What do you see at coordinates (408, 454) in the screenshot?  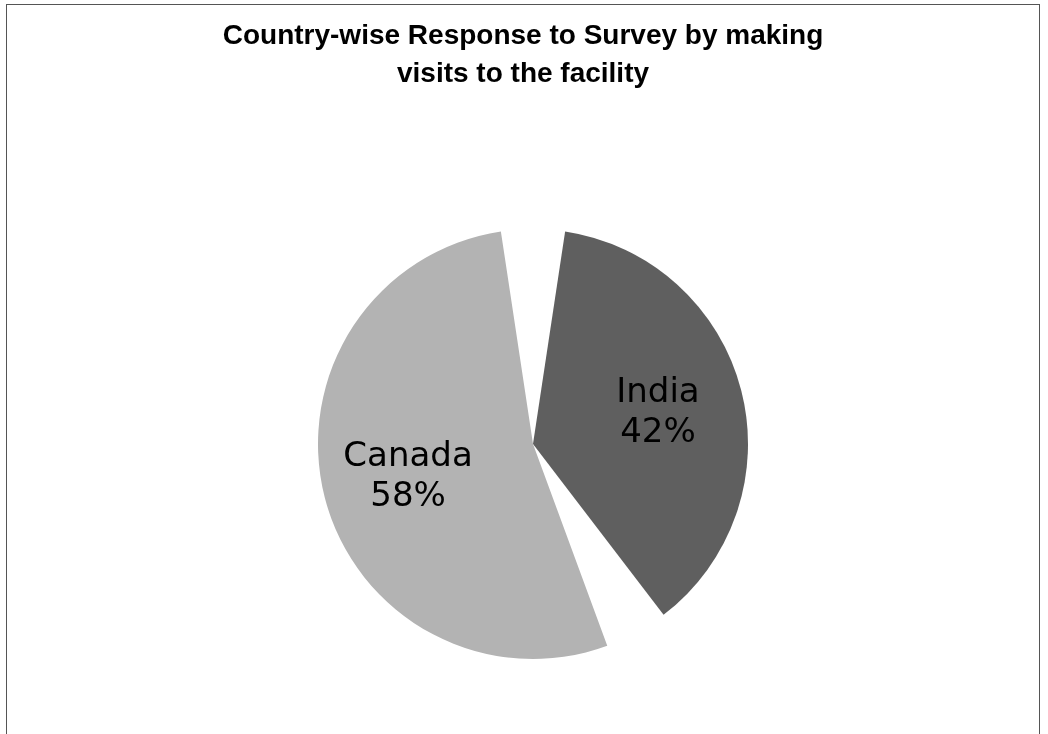 I see `slice-label: Canada` at bounding box center [408, 454].